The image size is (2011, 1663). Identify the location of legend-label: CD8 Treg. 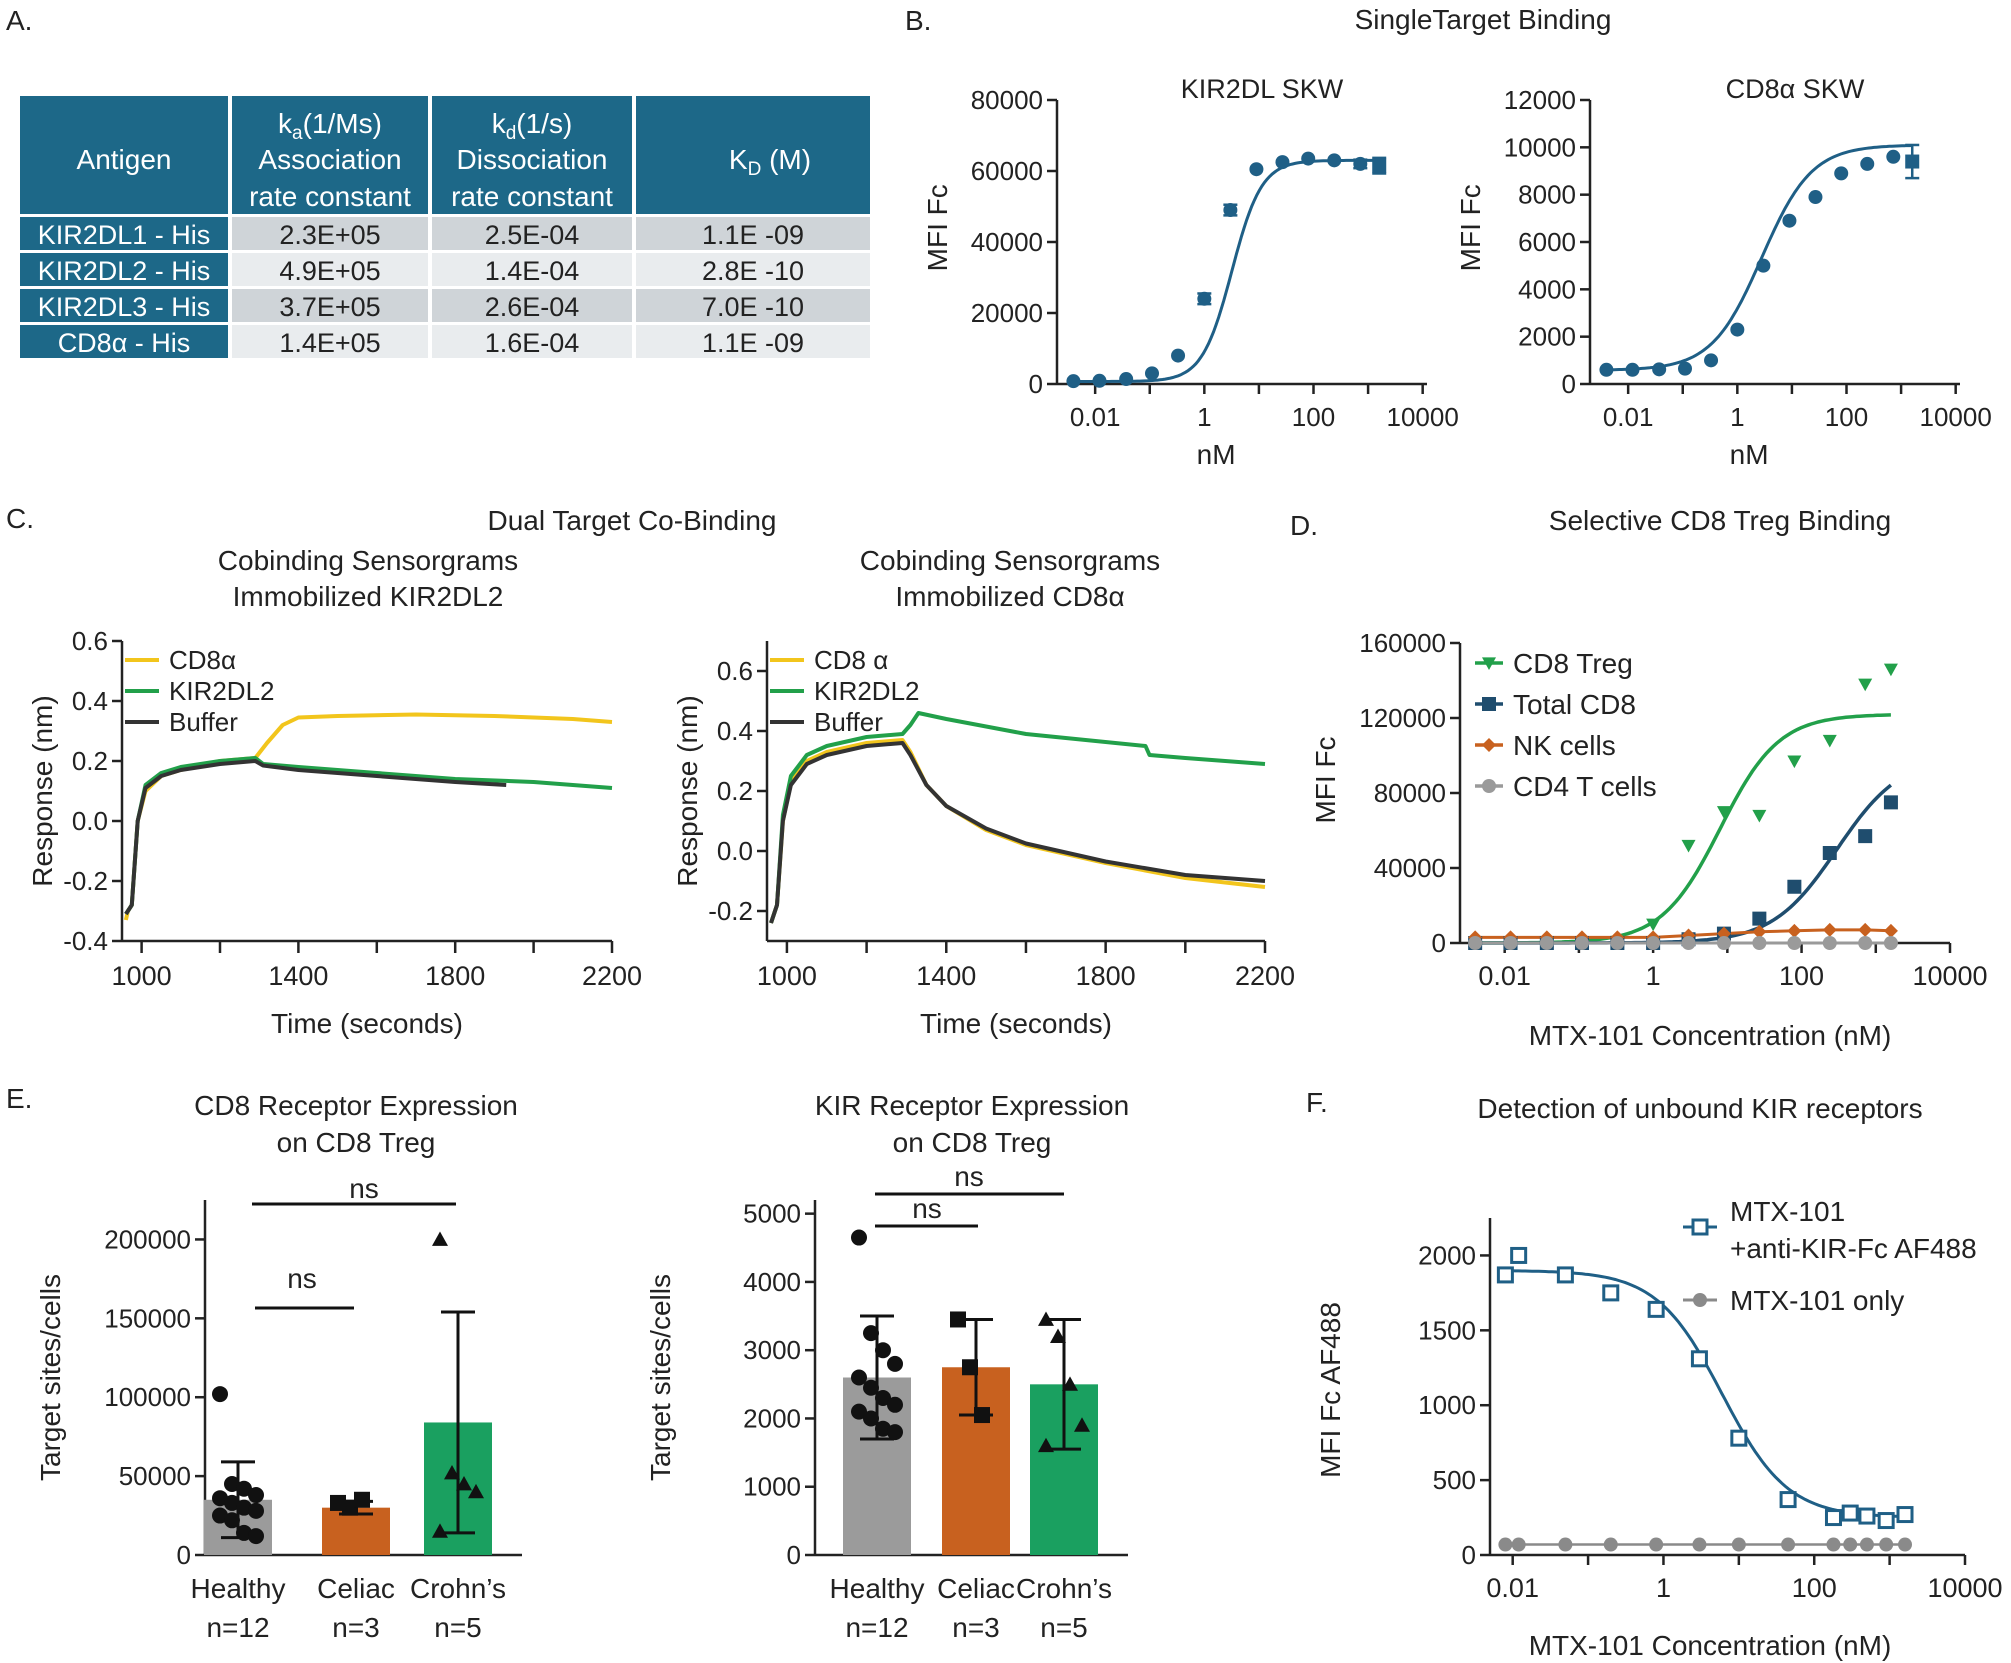
(1573, 663).